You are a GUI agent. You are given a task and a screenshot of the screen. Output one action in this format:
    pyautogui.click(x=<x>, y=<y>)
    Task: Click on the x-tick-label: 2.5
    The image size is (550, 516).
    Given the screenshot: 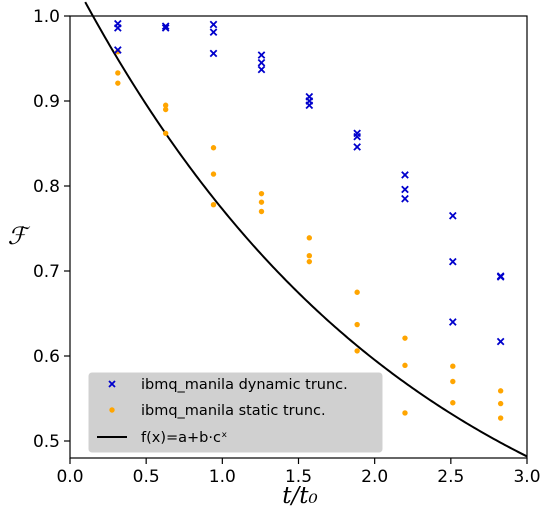 What is the action you would take?
    pyautogui.click(x=450, y=477)
    